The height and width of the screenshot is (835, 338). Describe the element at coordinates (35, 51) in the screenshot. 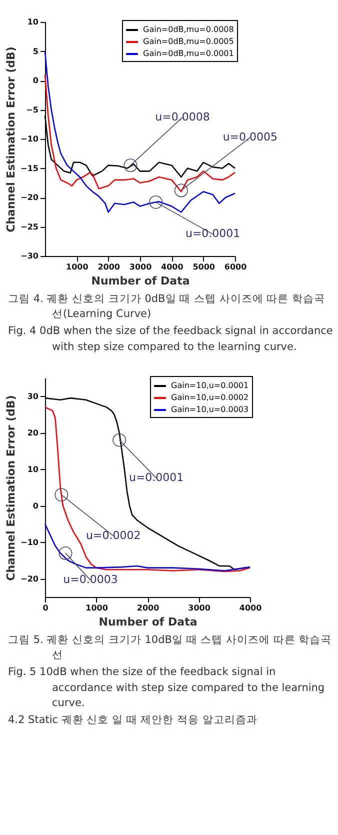

I see `y-tick-label: 5` at that location.